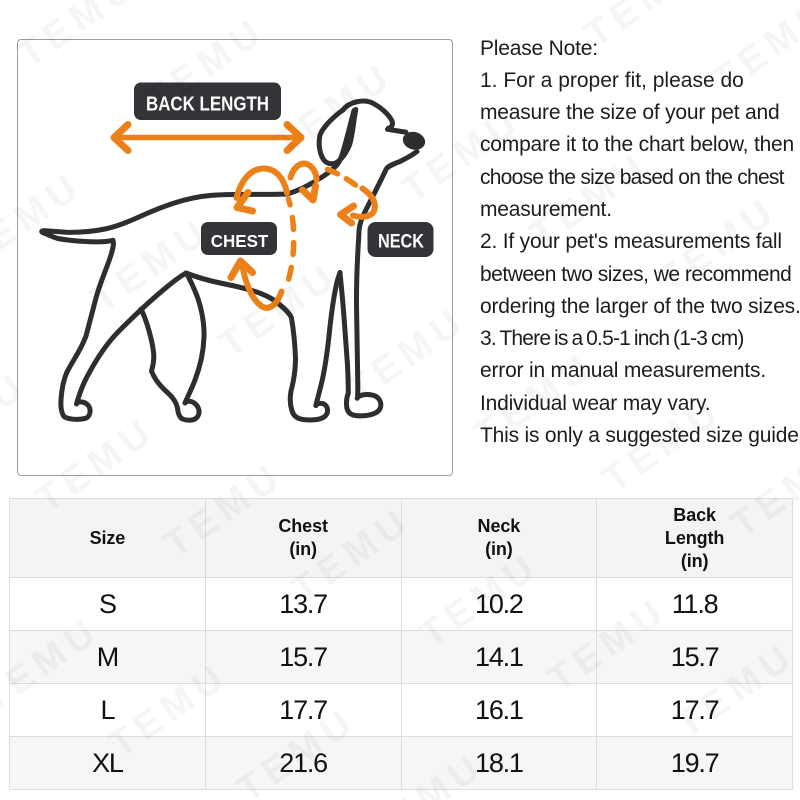  I want to click on svg-text: CHEST, so click(240, 241).